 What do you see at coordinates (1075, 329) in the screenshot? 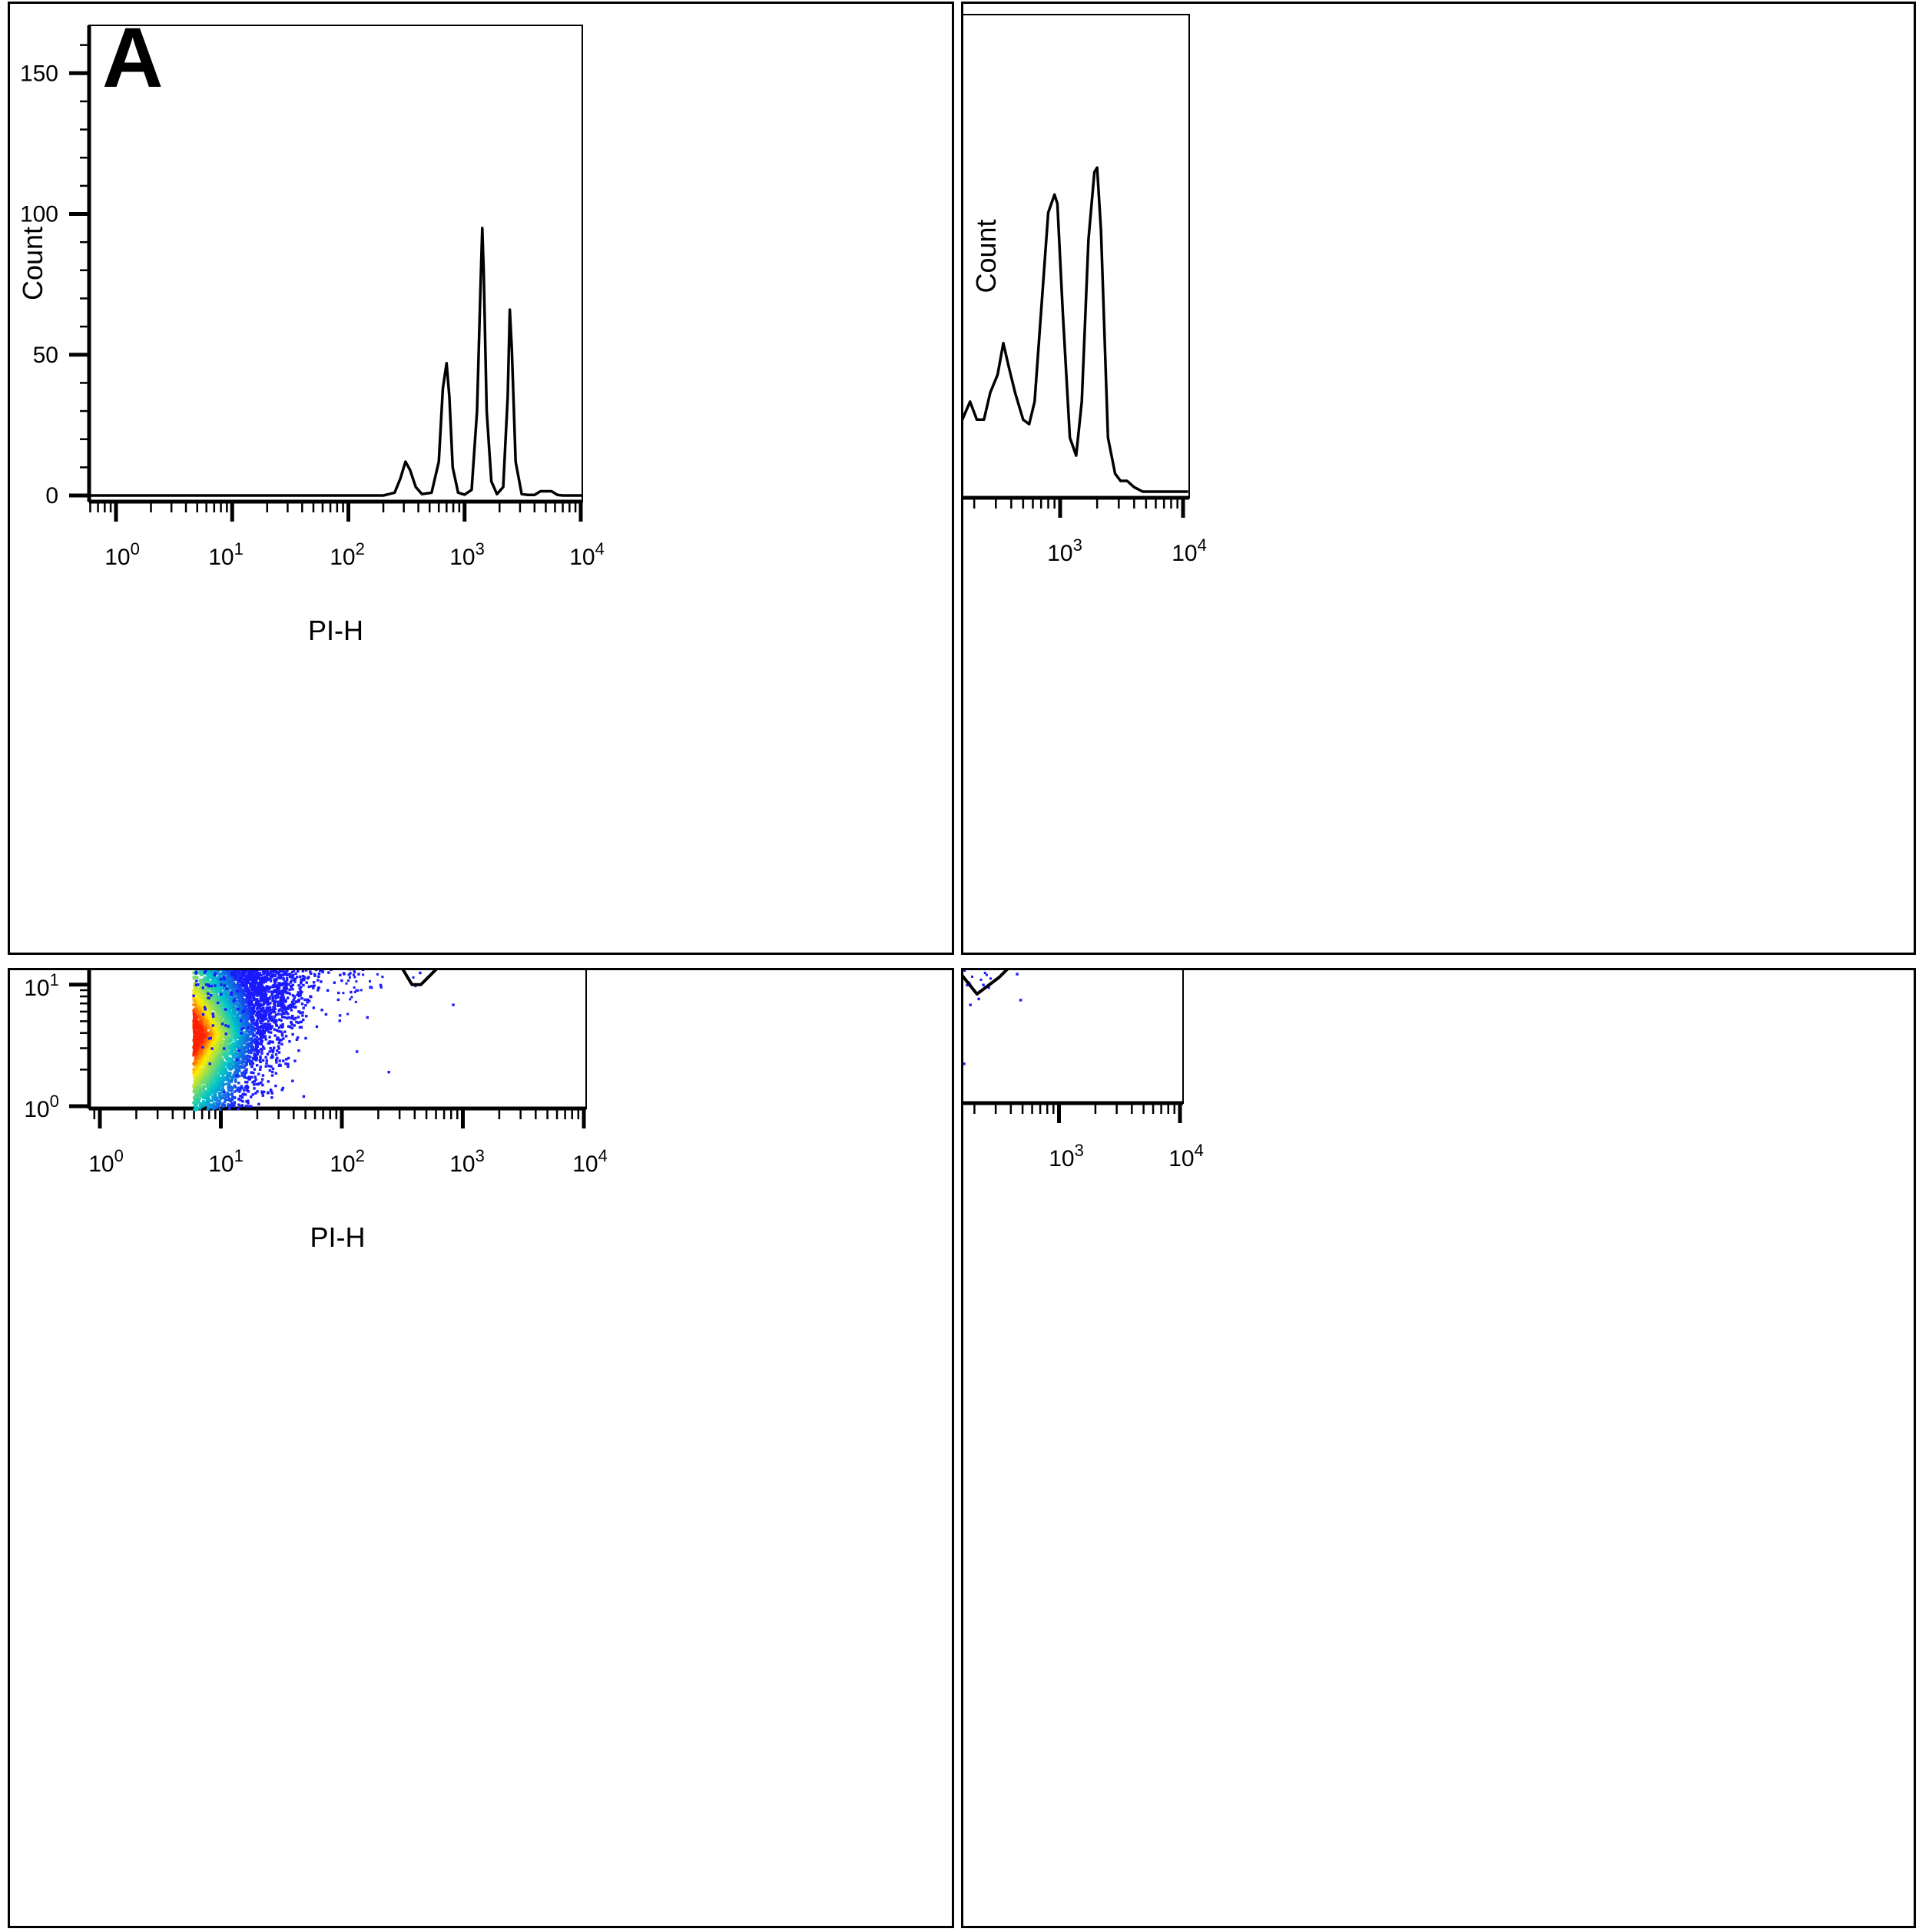
I see `histogram-line` at bounding box center [1075, 329].